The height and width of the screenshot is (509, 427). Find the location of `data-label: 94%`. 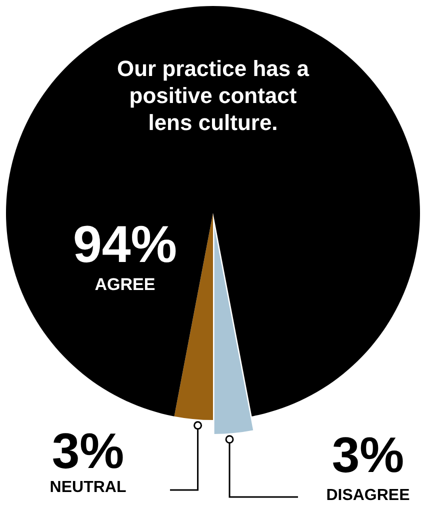

data-label: 94% is located at coordinates (125, 245).